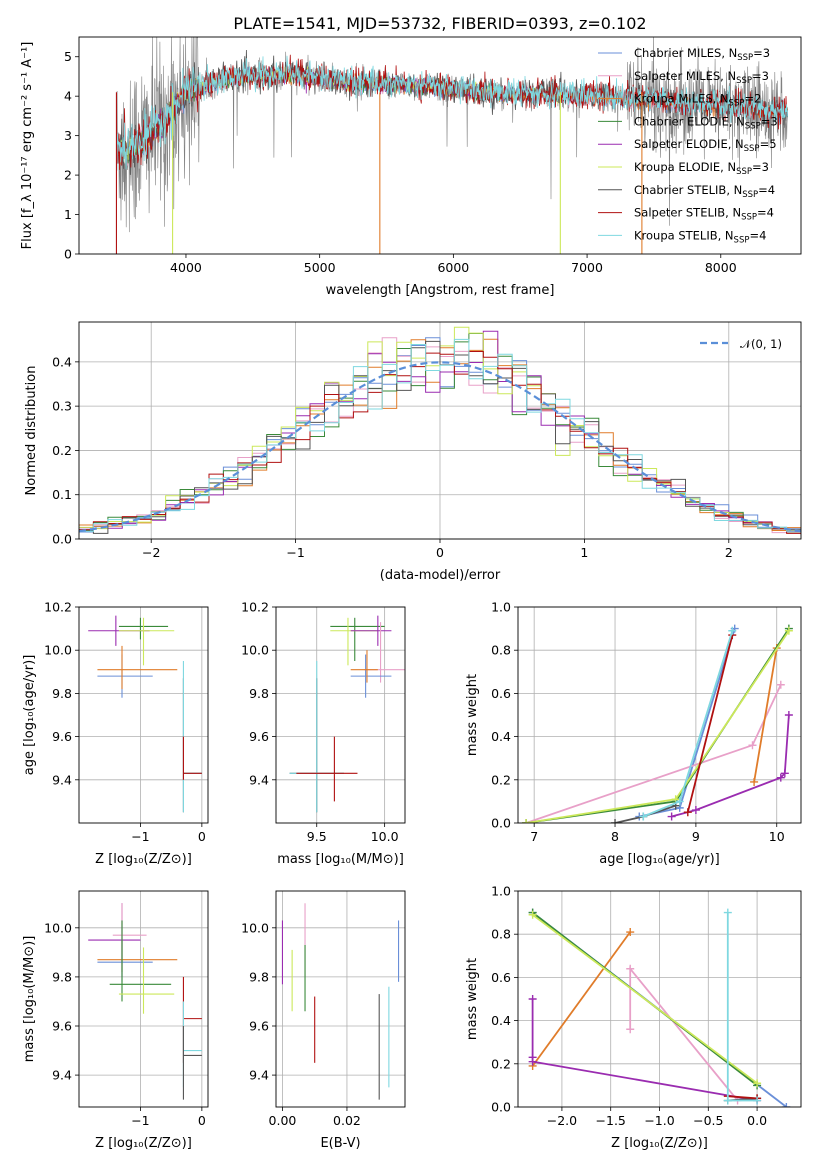 The image size is (819, 1170). I want to click on legend-label-text: Chabrier STELIB, N, so click(688, 190).